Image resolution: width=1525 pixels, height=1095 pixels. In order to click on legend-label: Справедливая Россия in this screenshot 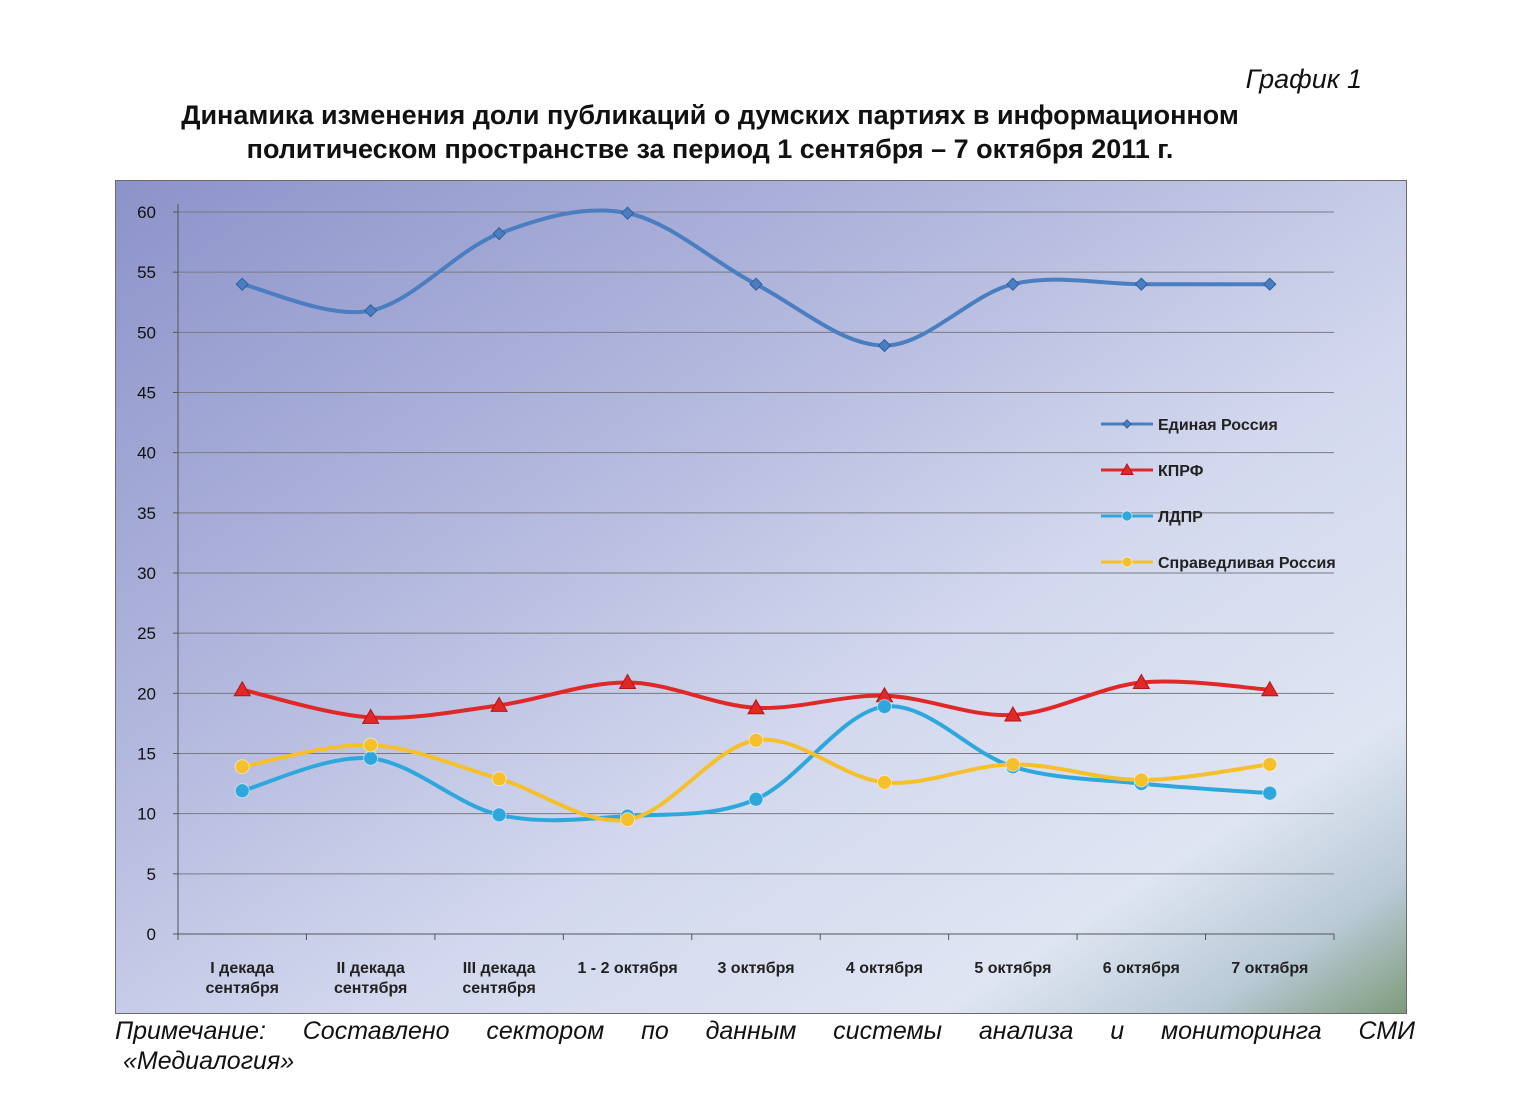, I will do `click(1247, 563)`.